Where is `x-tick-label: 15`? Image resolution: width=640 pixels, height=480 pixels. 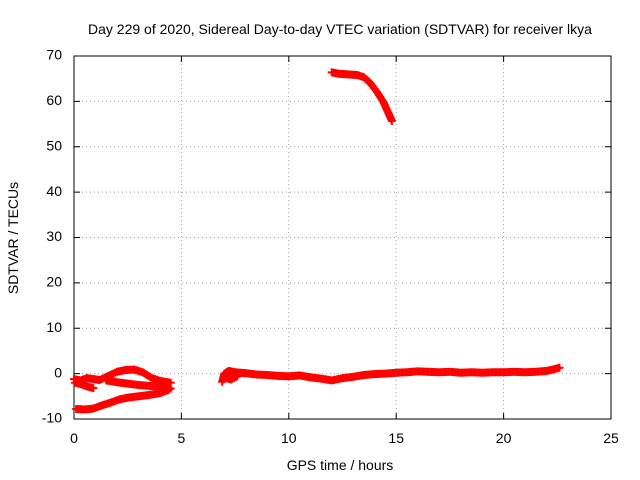 x-tick-label: 15 is located at coordinates (396, 438).